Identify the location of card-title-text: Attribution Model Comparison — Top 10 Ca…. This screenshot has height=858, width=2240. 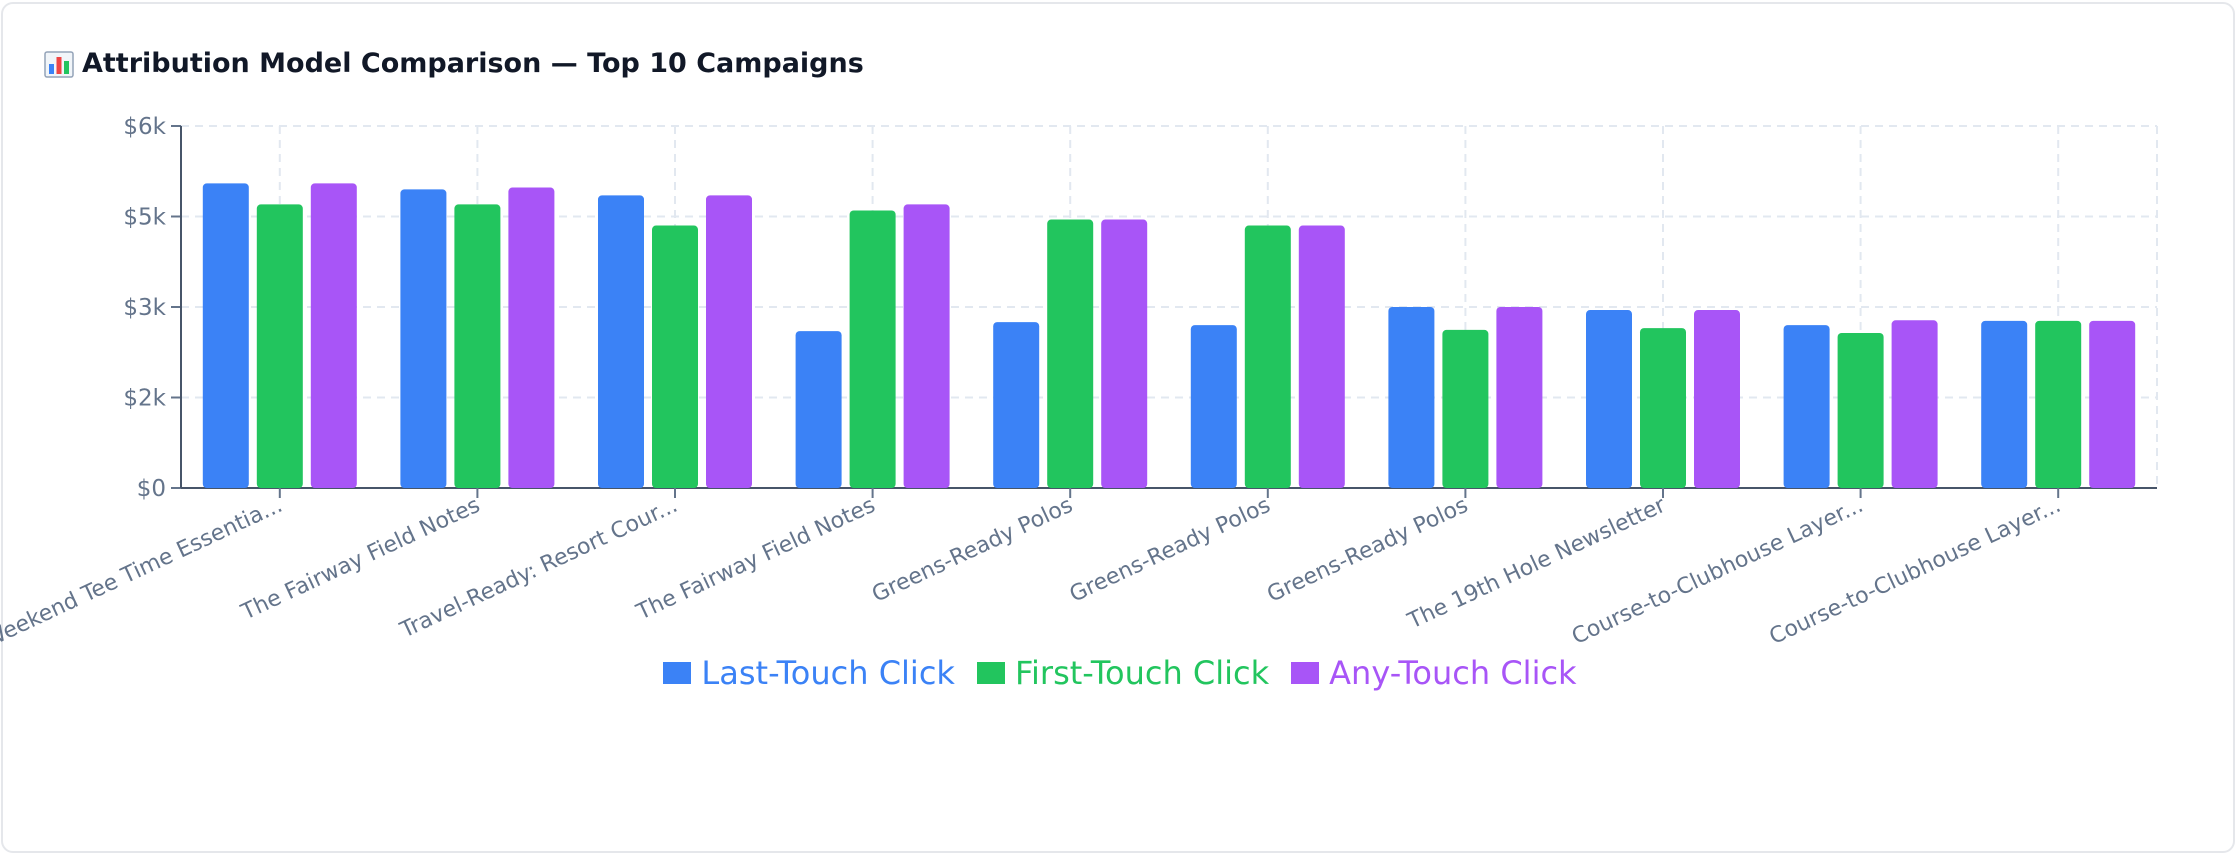
(473, 63).